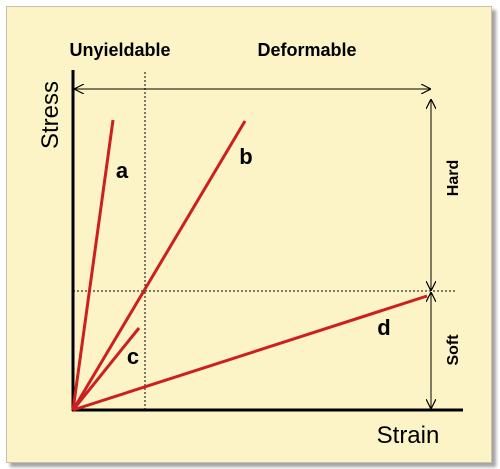 This screenshot has height=469, width=500. What do you see at coordinates (408, 435) in the screenshot?
I see `x-axis-label: Strain` at bounding box center [408, 435].